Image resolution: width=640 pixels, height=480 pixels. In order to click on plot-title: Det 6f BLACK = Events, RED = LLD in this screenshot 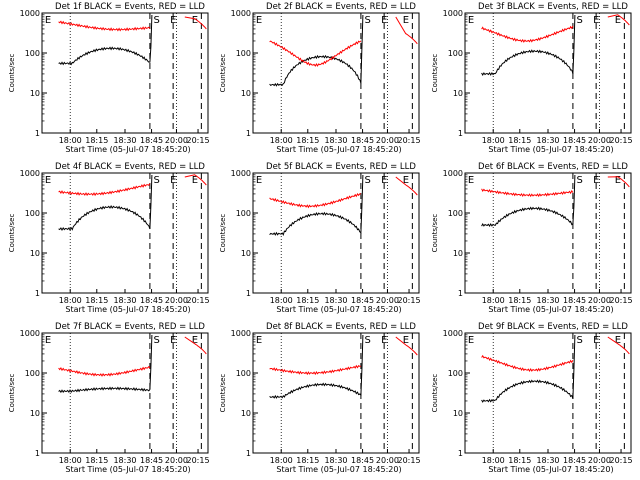, I will do `click(553, 167)`.